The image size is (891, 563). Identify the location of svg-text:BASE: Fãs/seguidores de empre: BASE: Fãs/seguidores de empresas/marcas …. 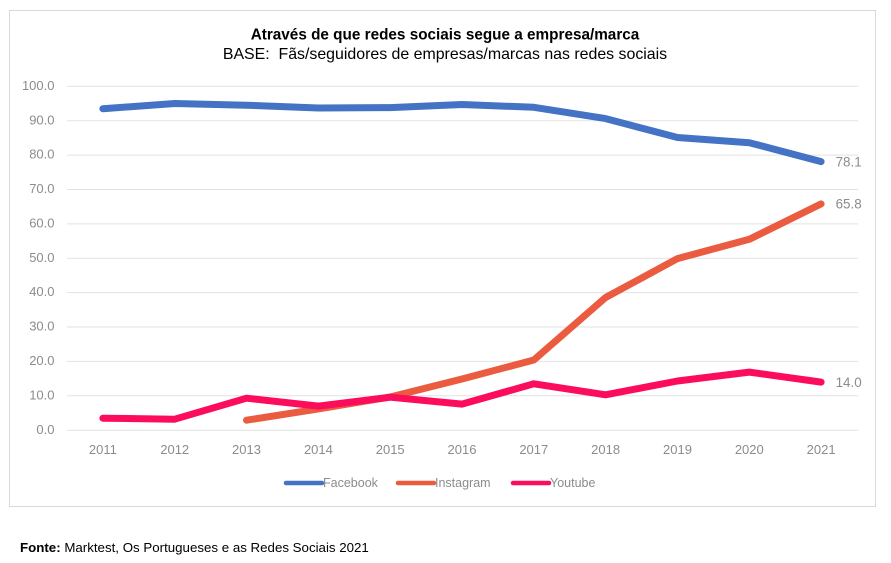
(445, 54).